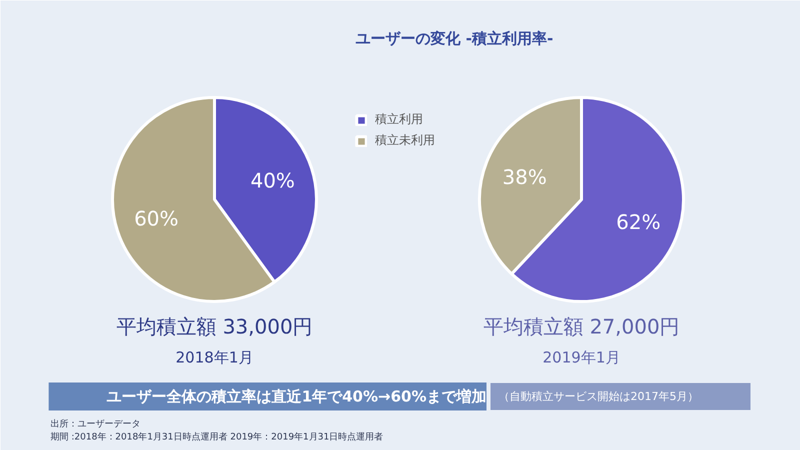 The image size is (800, 450). Describe the element at coordinates (214, 326) in the screenshot. I see `text: 平均積立額 33,000円` at that location.